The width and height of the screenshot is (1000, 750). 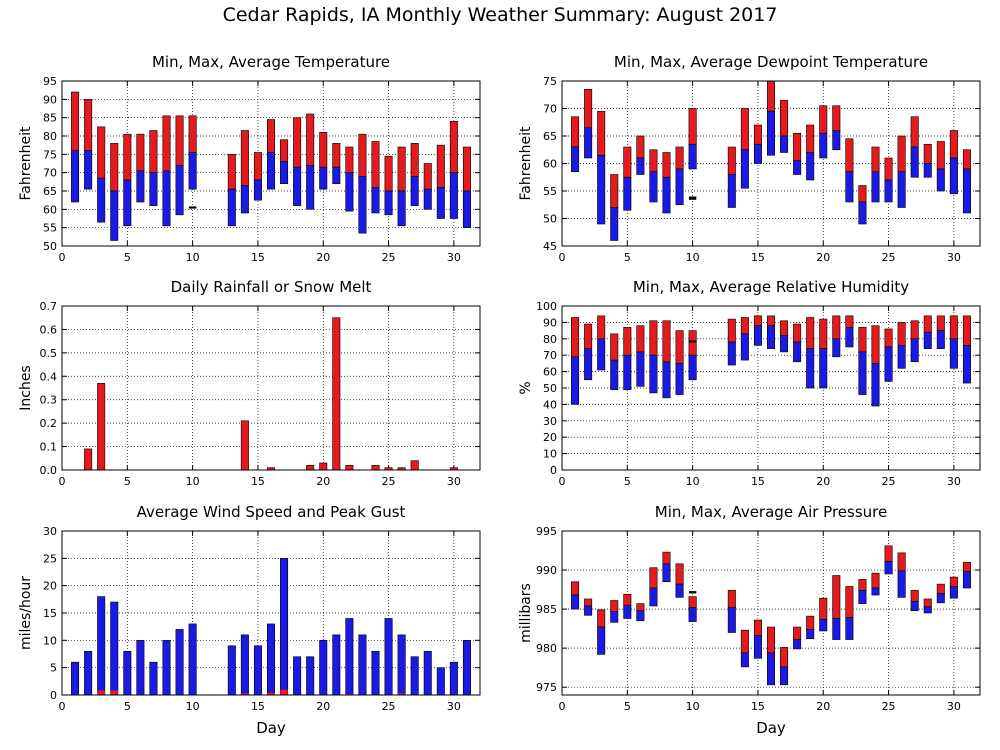 I want to click on y-tick-label: 0.0, so click(x=49, y=470).